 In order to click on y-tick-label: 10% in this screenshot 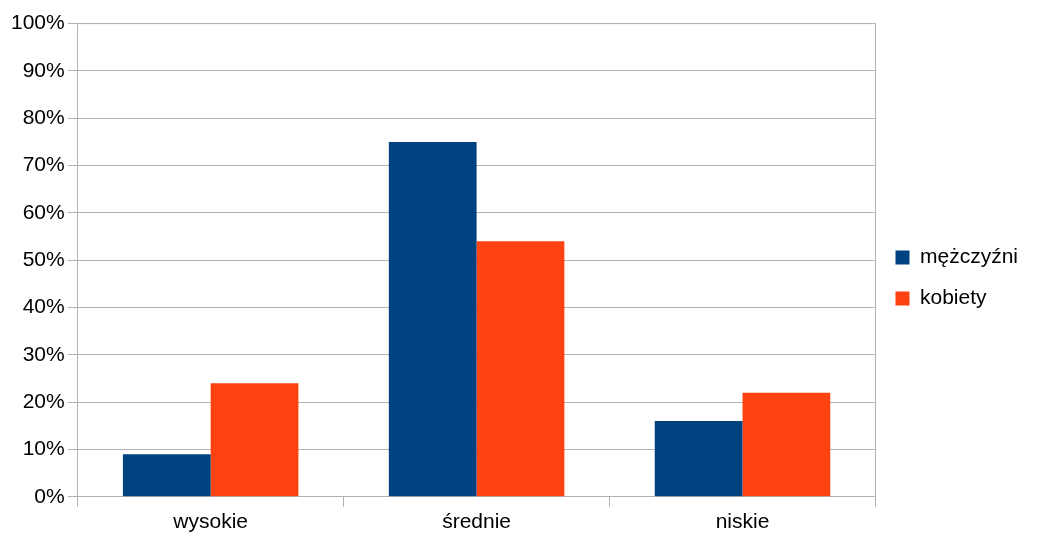, I will do `click(43, 448)`.